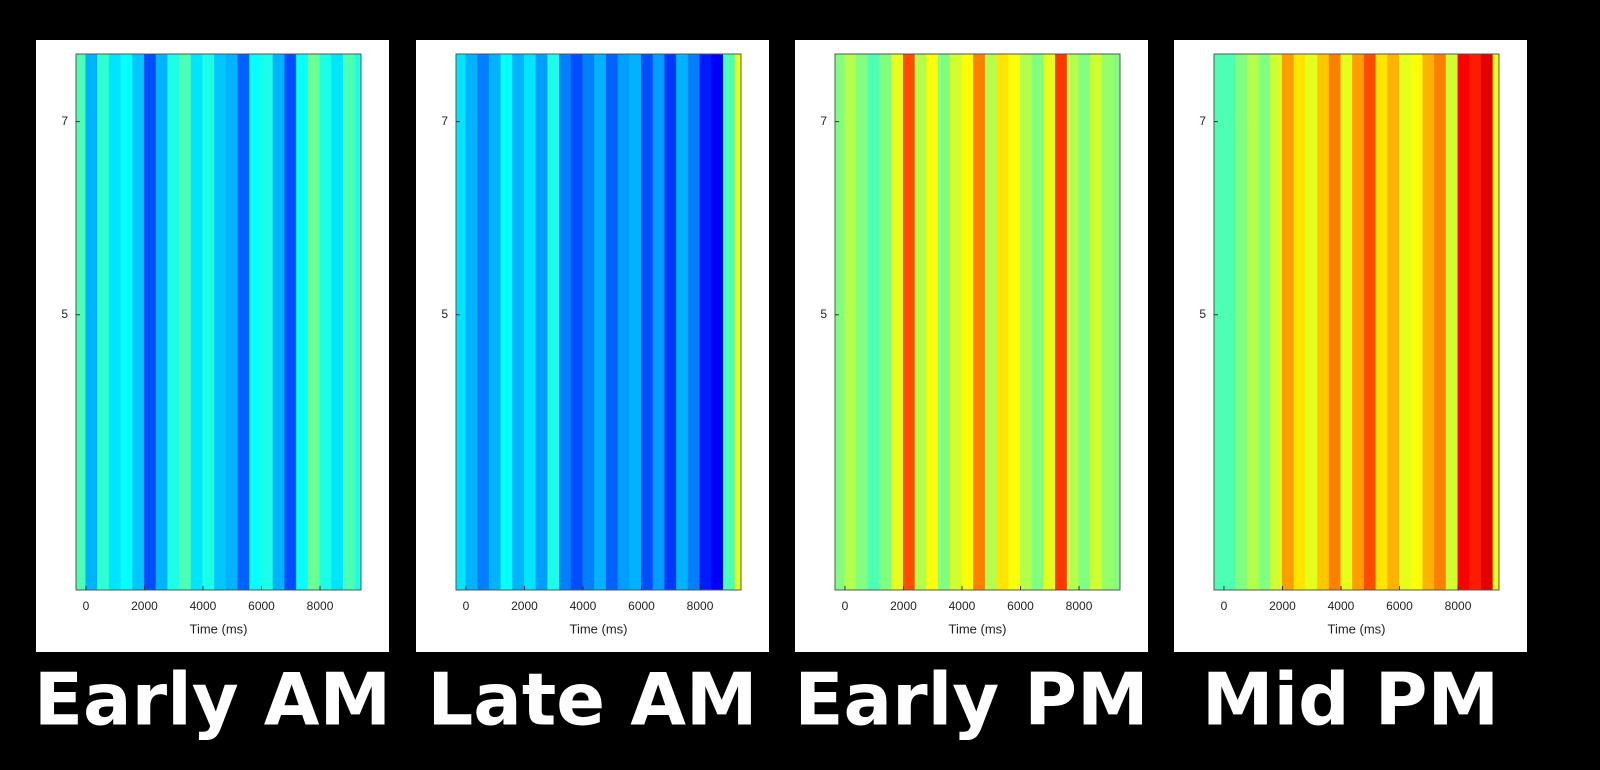  Describe the element at coordinates (592, 700) in the screenshot. I see `panel-title: Late AM` at that location.